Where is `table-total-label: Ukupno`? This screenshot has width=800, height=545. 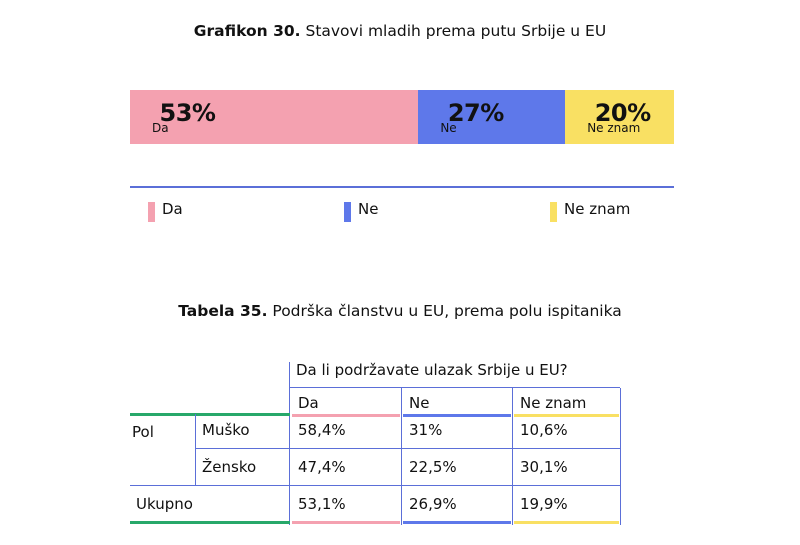
table-total-label: Ukupno is located at coordinates (164, 504).